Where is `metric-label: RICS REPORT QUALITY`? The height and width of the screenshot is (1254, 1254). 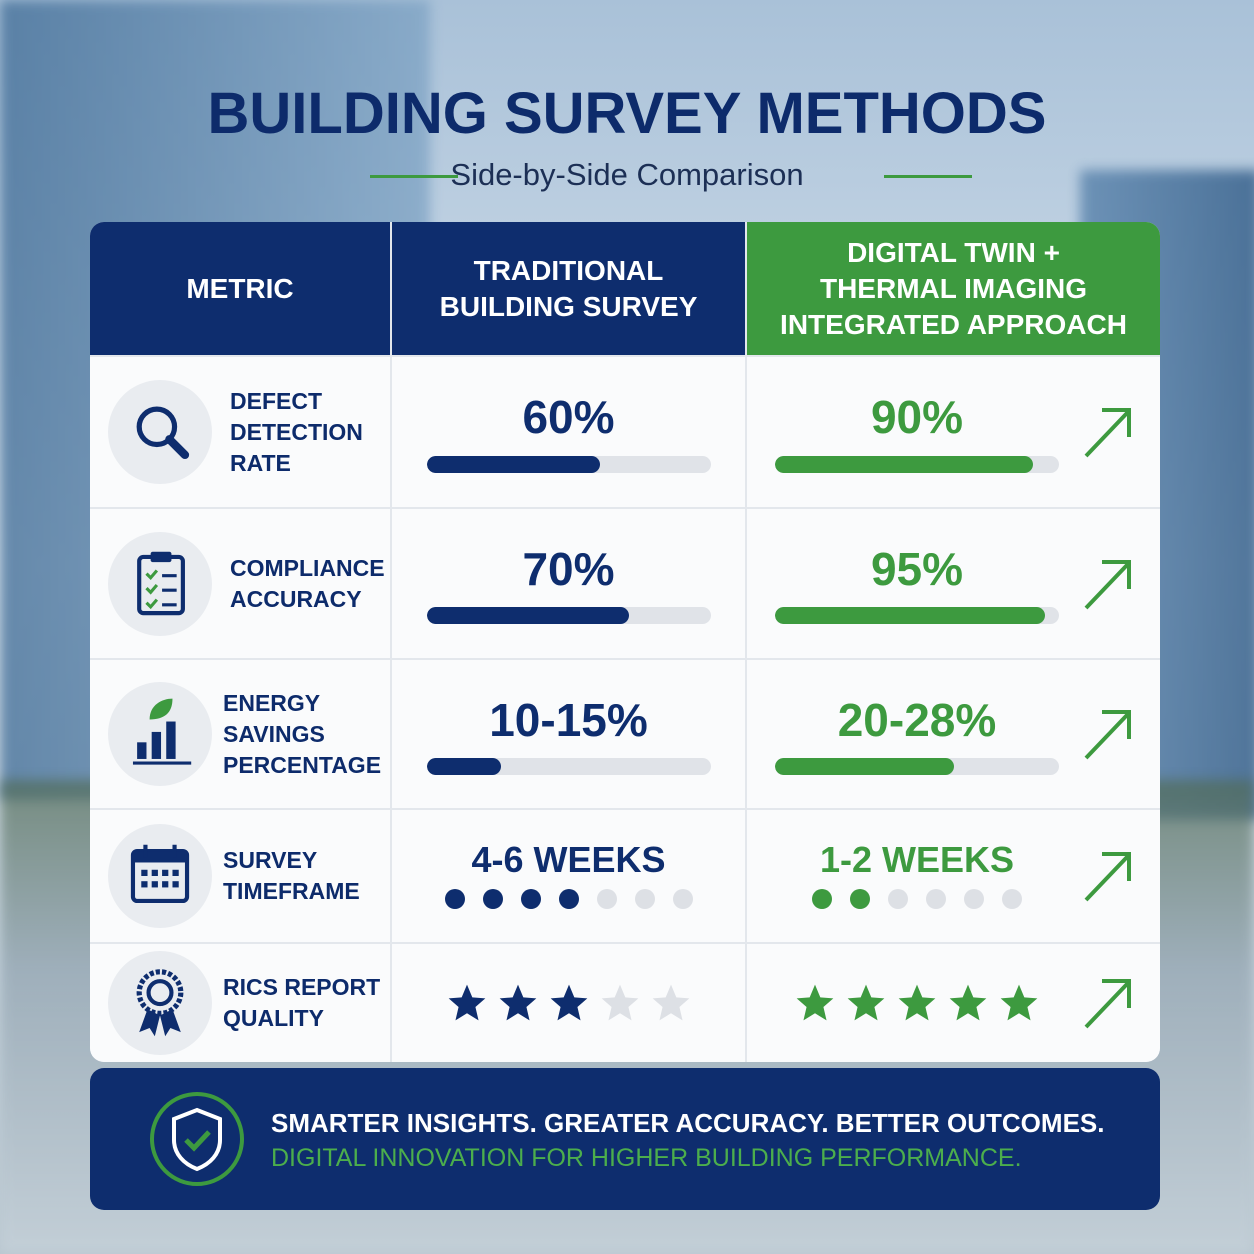 metric-label: RICS REPORT QUALITY is located at coordinates (302, 1002).